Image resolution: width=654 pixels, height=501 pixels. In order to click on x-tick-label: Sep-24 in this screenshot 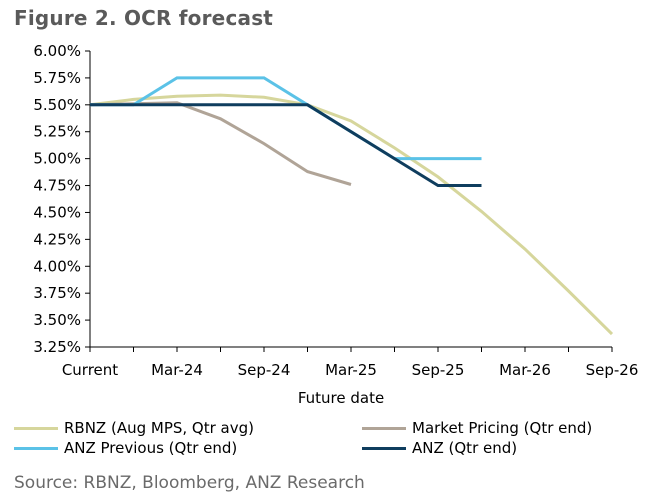, I will do `click(264, 370)`.